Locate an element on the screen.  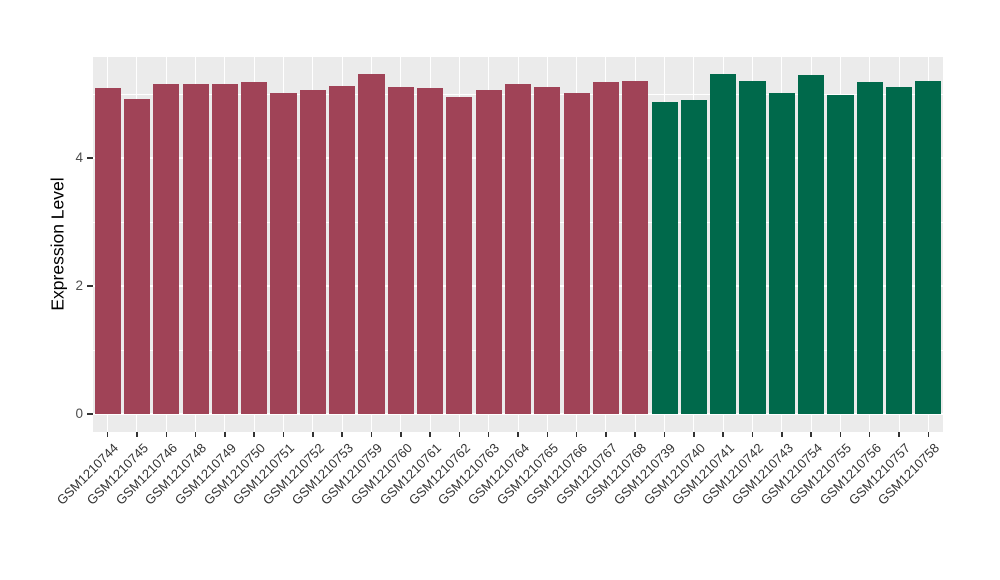
bar-GSM1210762 is located at coordinates (459, 255).